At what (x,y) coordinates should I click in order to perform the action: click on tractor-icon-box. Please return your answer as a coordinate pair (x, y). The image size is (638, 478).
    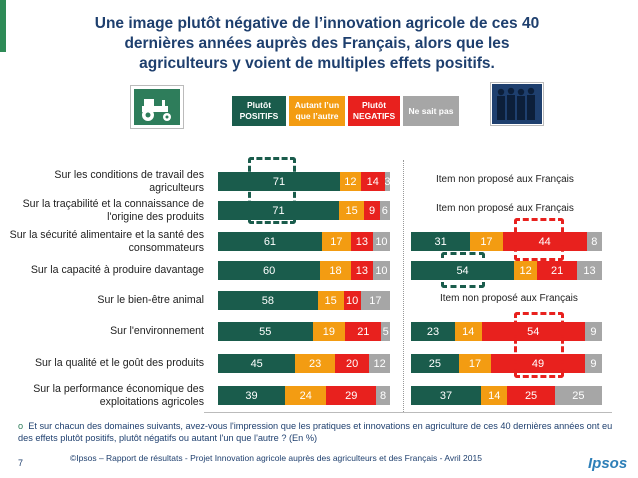
    Looking at the image, I should click on (157, 107).